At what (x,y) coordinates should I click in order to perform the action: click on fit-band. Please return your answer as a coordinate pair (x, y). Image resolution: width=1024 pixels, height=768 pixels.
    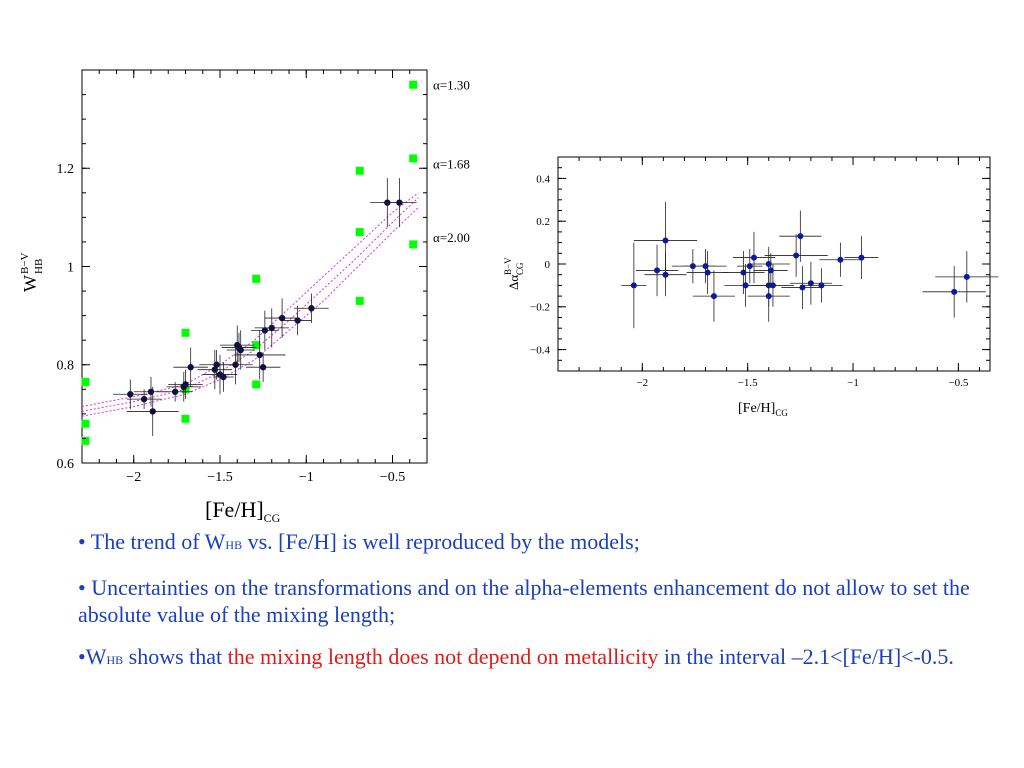
    Looking at the image, I should click on (250, 304).